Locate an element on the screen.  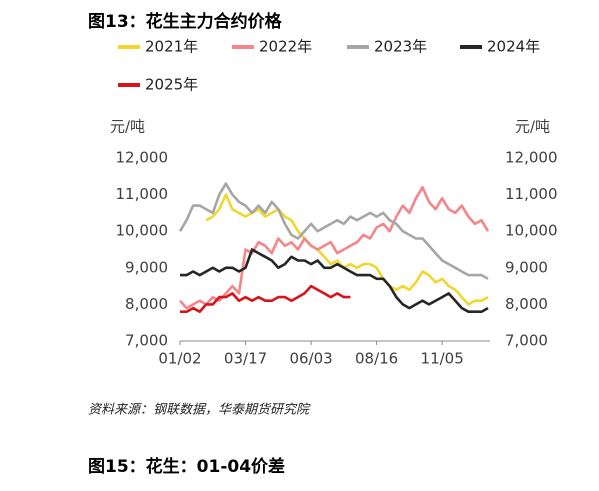
y2-tick-label: 9,000 is located at coordinates (526, 267).